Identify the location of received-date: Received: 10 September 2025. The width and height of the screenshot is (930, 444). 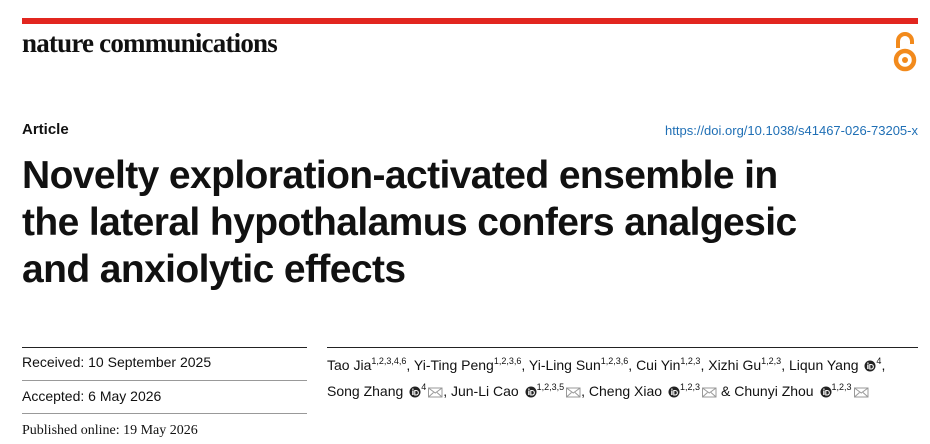
(117, 362).